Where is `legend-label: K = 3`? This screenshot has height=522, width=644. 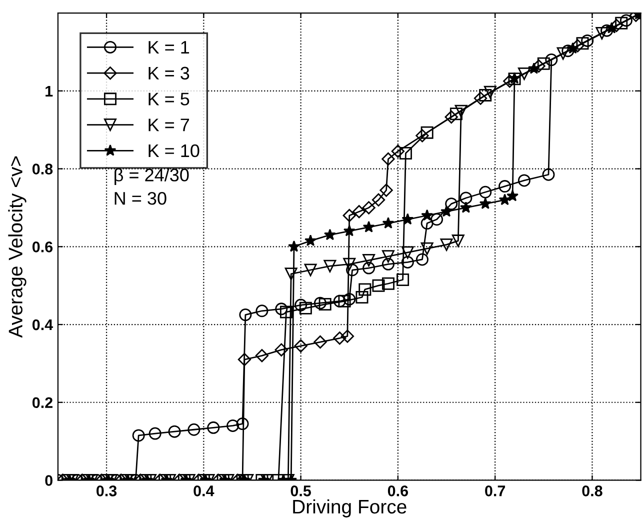 legend-label: K = 3 is located at coordinates (169, 73).